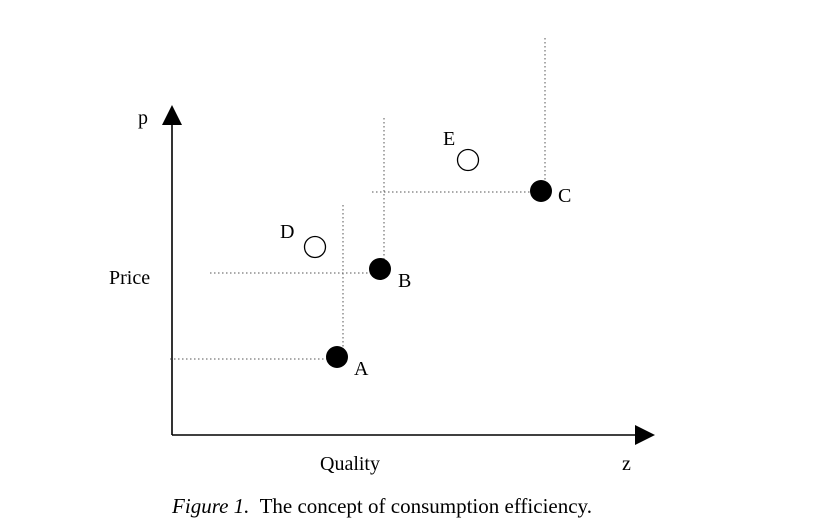 The height and width of the screenshot is (529, 834). Describe the element at coordinates (143, 118) in the screenshot. I see `y-axis-symbol: p` at that location.